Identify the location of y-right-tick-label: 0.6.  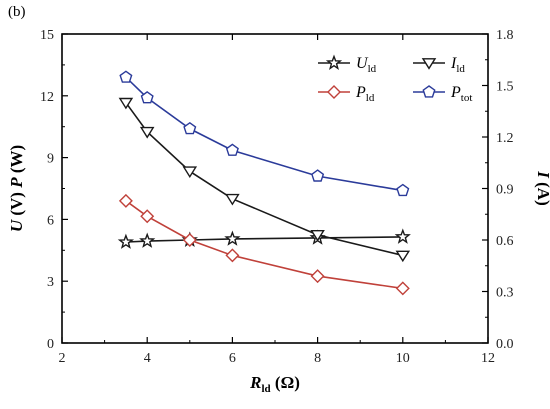
(505, 241).